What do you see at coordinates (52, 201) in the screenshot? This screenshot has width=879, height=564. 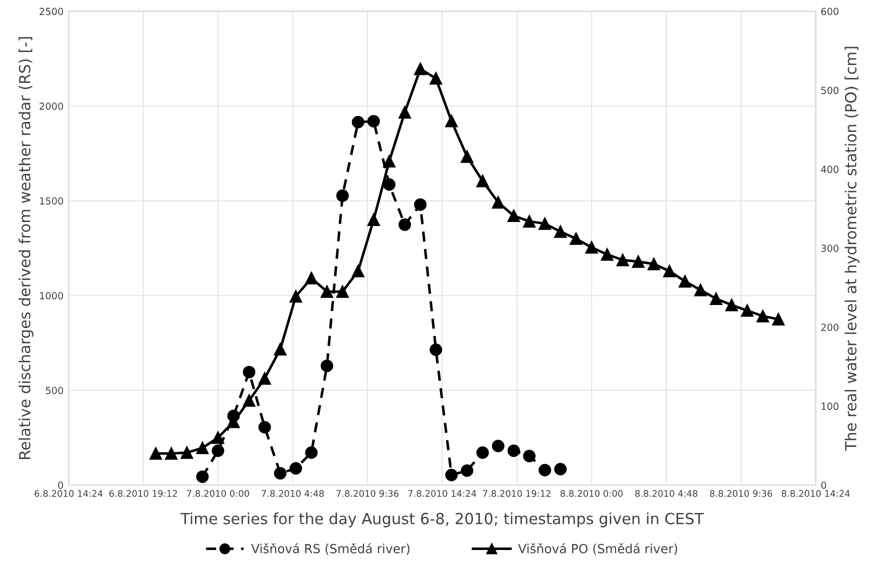 I see `y-tick-label: 1500` at bounding box center [52, 201].